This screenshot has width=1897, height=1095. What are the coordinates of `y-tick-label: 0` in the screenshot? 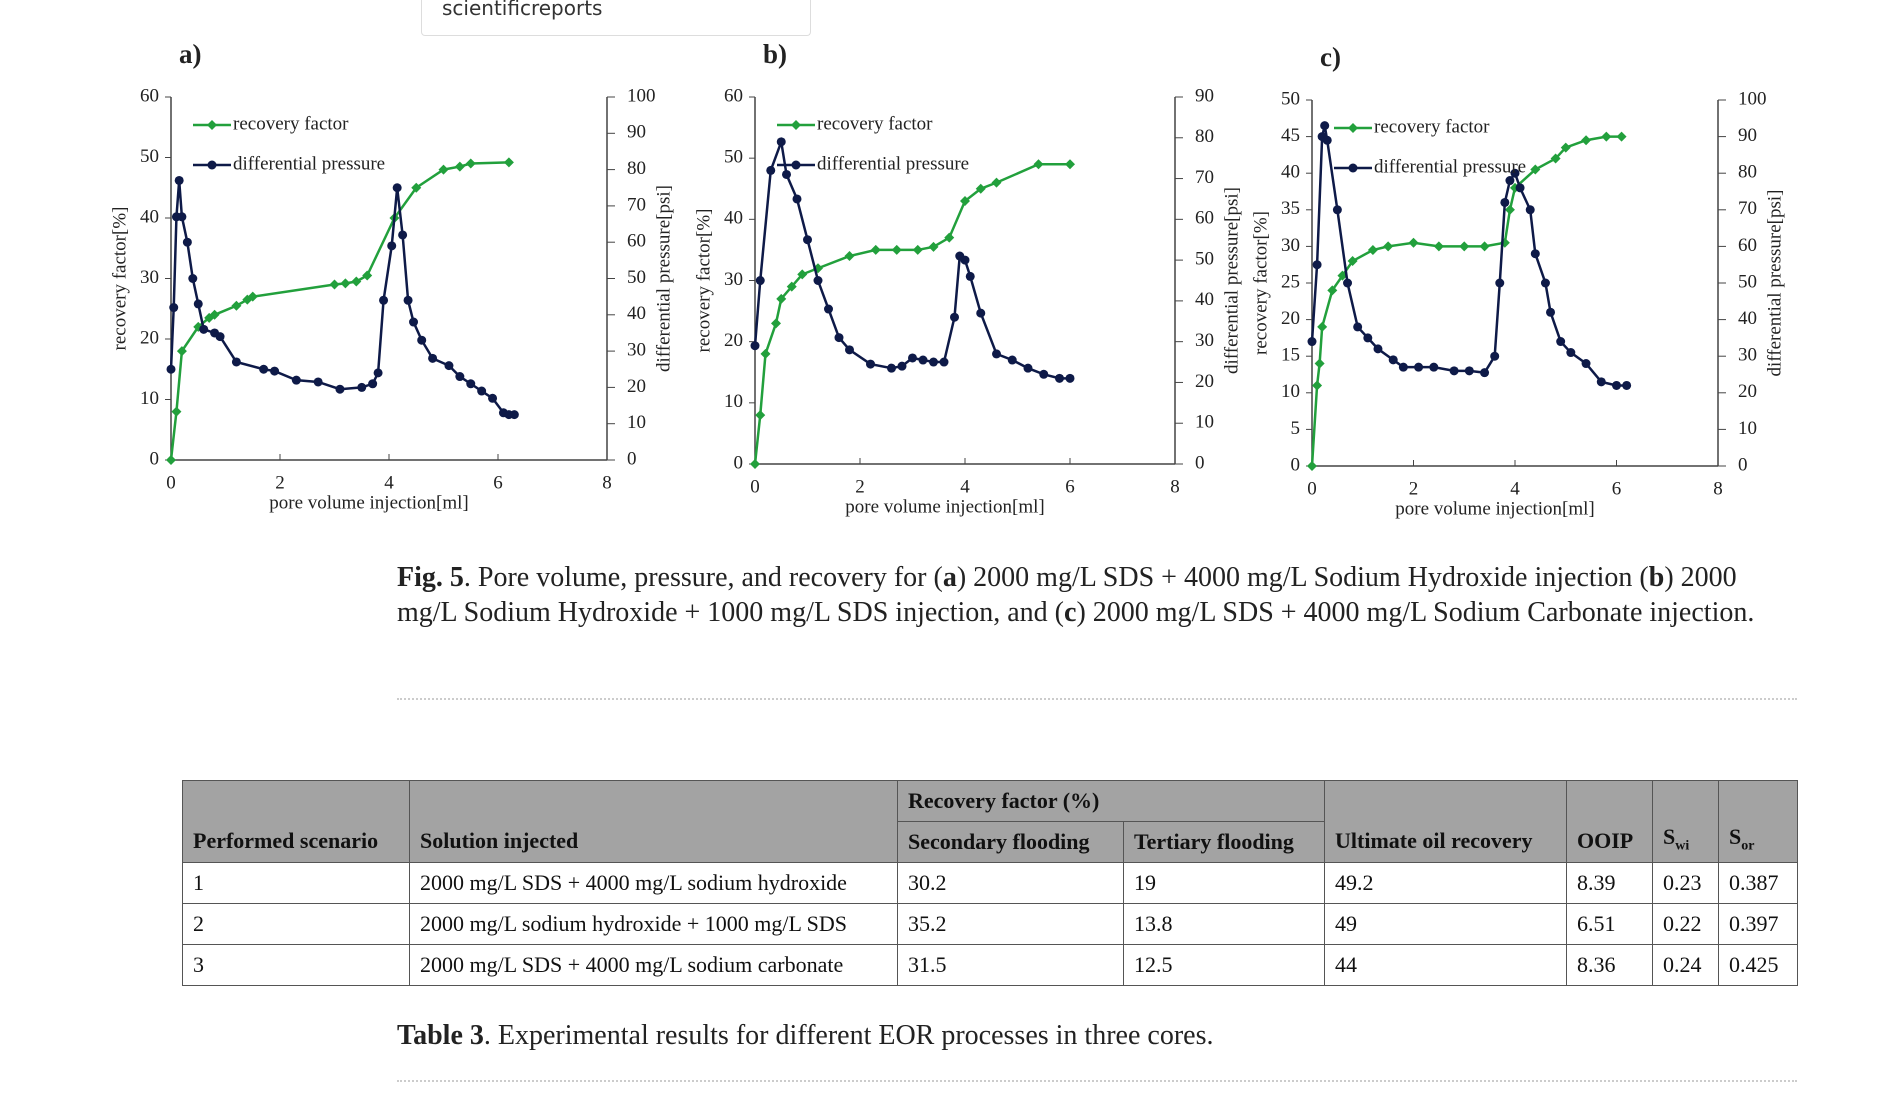 It's located at (155, 458).